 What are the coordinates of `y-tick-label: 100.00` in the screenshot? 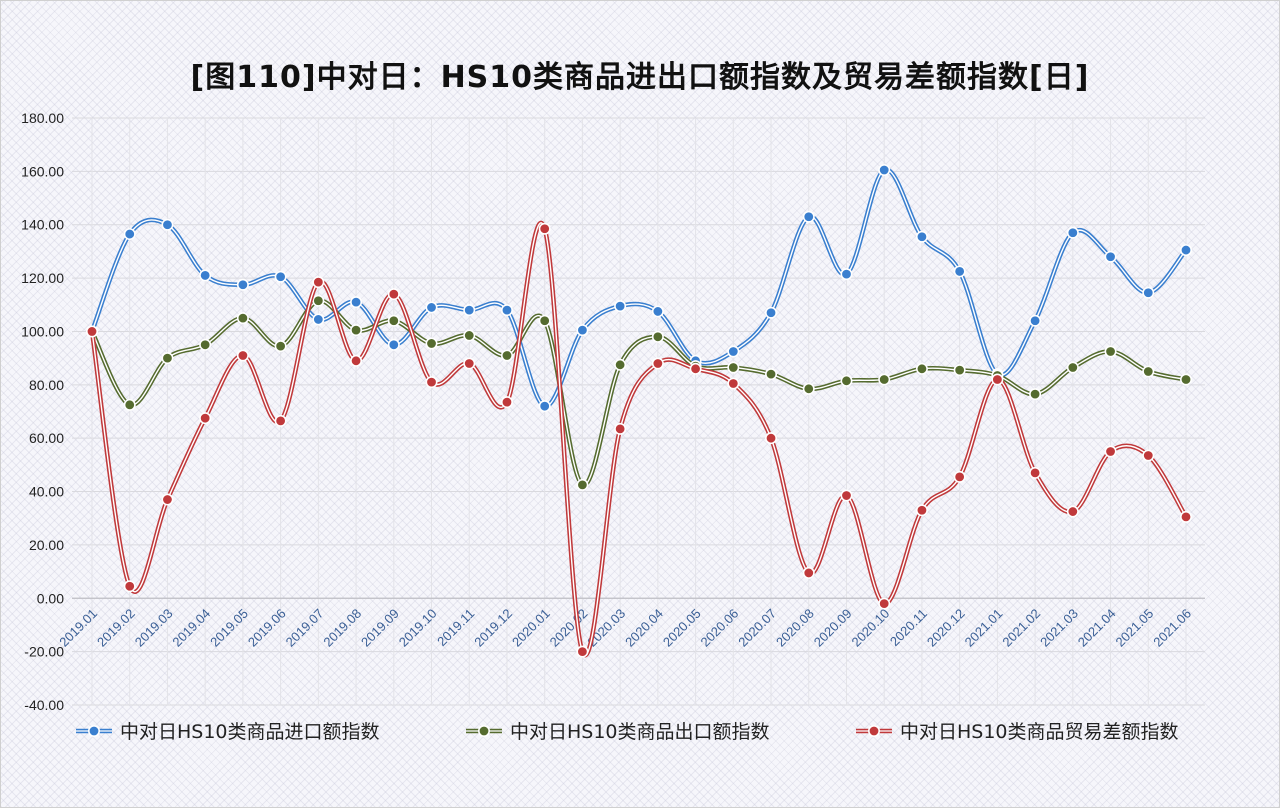 It's located at (42, 331).